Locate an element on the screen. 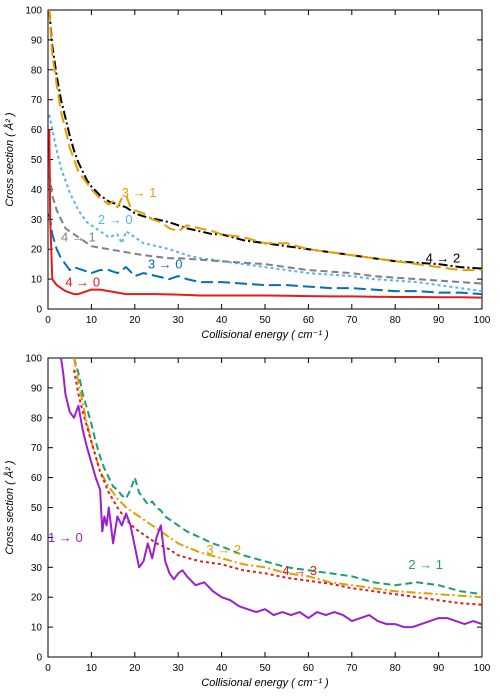  chart-1-x-tick-label: 60 is located at coordinates (309, 668).